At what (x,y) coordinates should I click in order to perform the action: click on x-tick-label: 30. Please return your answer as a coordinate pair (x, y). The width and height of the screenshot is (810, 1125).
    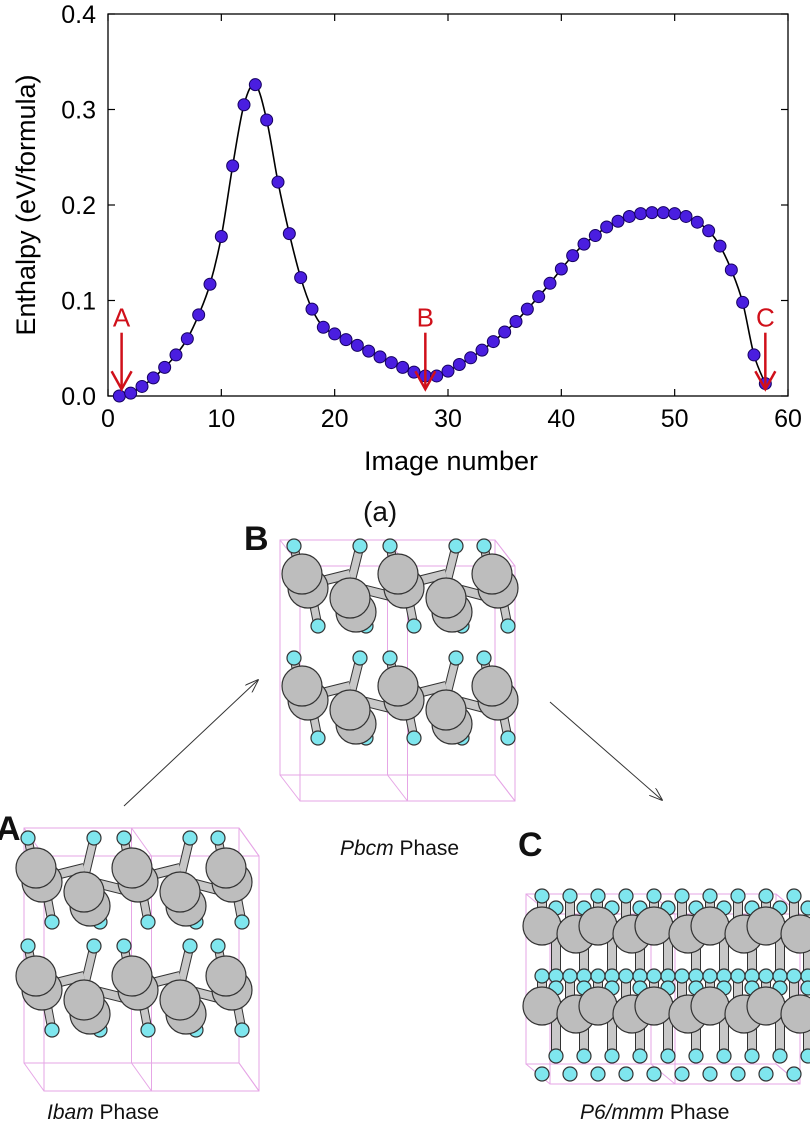
    Looking at the image, I should click on (448, 419).